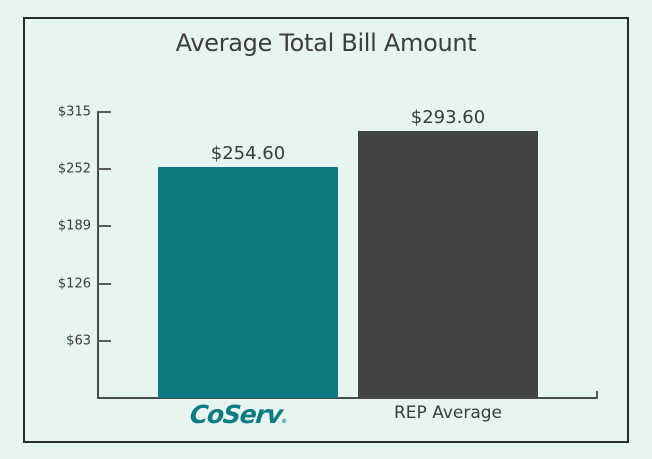 The image size is (652, 459). What do you see at coordinates (74, 112) in the screenshot?
I see `y-tick-label: $315` at bounding box center [74, 112].